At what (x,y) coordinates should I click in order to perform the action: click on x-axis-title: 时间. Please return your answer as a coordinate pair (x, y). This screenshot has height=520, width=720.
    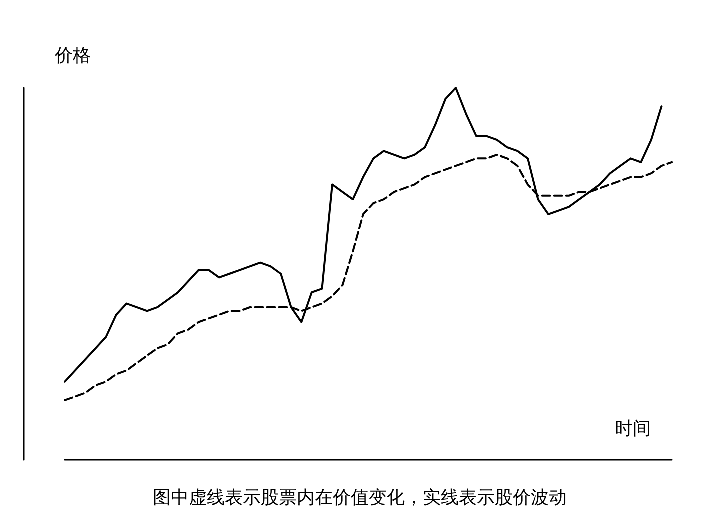
    Looking at the image, I should click on (633, 429).